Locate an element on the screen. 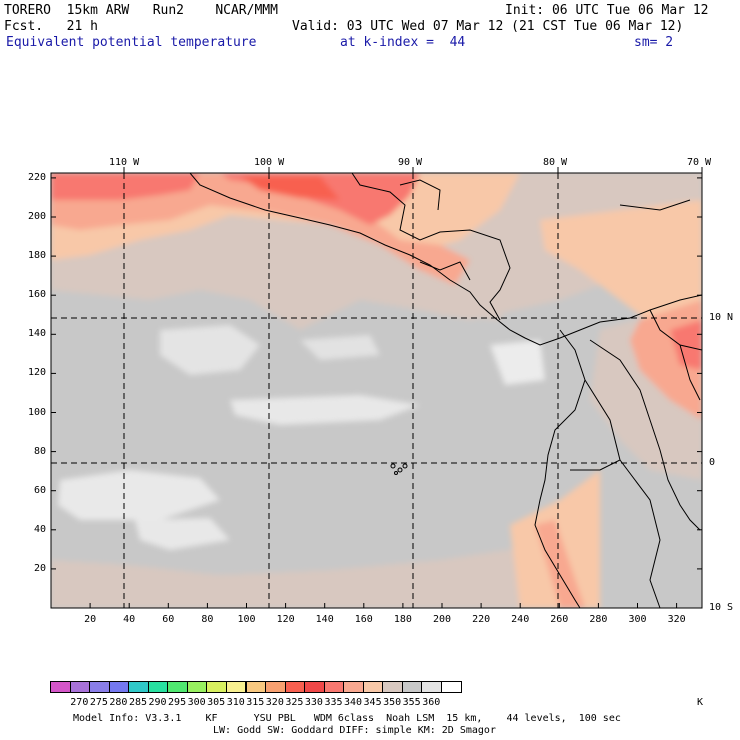 The image size is (740, 740). andes-border is located at coordinates (645, 435).